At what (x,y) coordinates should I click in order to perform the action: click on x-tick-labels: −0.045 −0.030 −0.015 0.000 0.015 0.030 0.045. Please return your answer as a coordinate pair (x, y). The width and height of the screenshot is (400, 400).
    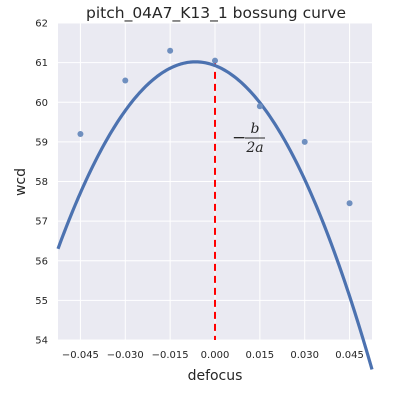
    Looking at the image, I should click on (213, 355).